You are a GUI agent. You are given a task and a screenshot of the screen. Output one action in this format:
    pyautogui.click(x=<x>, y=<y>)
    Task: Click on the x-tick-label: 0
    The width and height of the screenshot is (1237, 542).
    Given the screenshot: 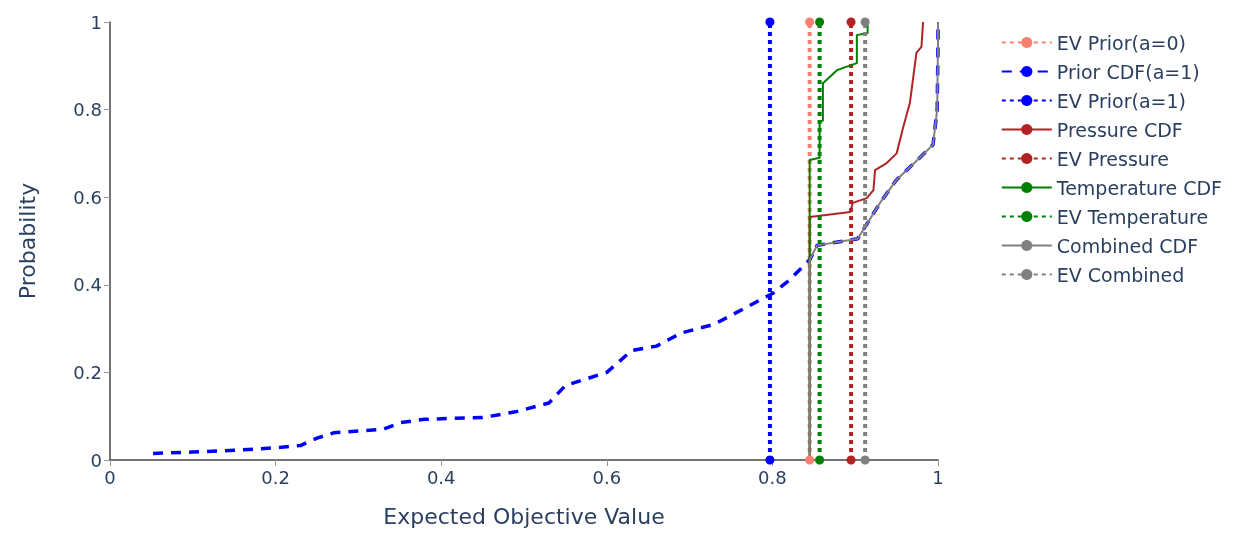 What is the action you would take?
    pyautogui.click(x=110, y=477)
    